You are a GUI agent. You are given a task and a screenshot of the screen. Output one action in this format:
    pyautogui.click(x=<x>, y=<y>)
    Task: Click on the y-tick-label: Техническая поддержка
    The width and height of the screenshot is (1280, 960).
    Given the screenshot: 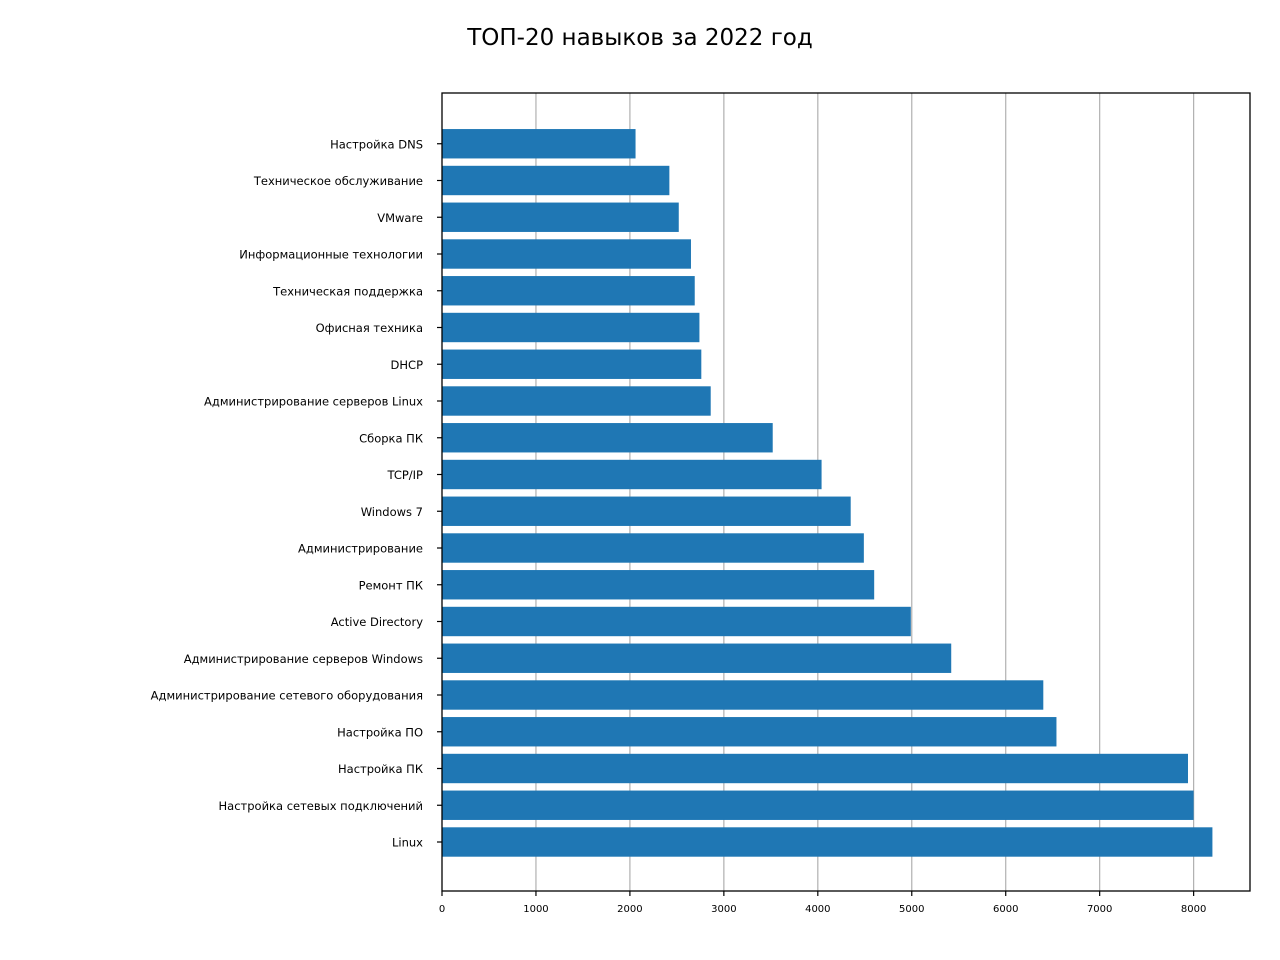 What is the action you would take?
    pyautogui.click(x=347, y=291)
    